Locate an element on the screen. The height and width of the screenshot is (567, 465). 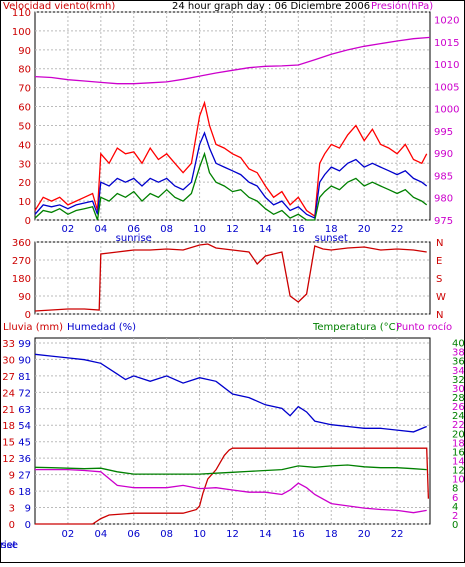
temperature-tick-label: 12 is located at coordinates (458, 471).